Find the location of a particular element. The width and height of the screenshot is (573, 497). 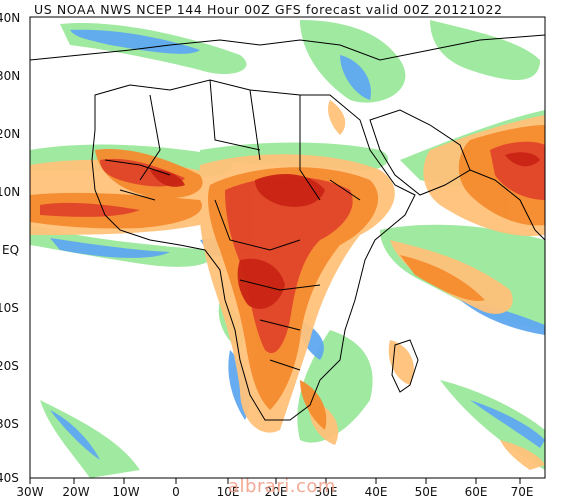

lon-label-10w: 10W is located at coordinates (125, 491).